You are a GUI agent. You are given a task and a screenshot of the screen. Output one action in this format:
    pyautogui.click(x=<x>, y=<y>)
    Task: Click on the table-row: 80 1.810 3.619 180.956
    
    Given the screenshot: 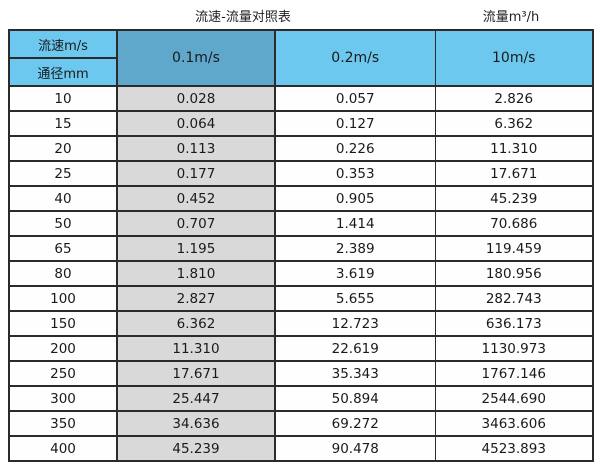 What is the action you would take?
    pyautogui.click(x=301, y=273)
    